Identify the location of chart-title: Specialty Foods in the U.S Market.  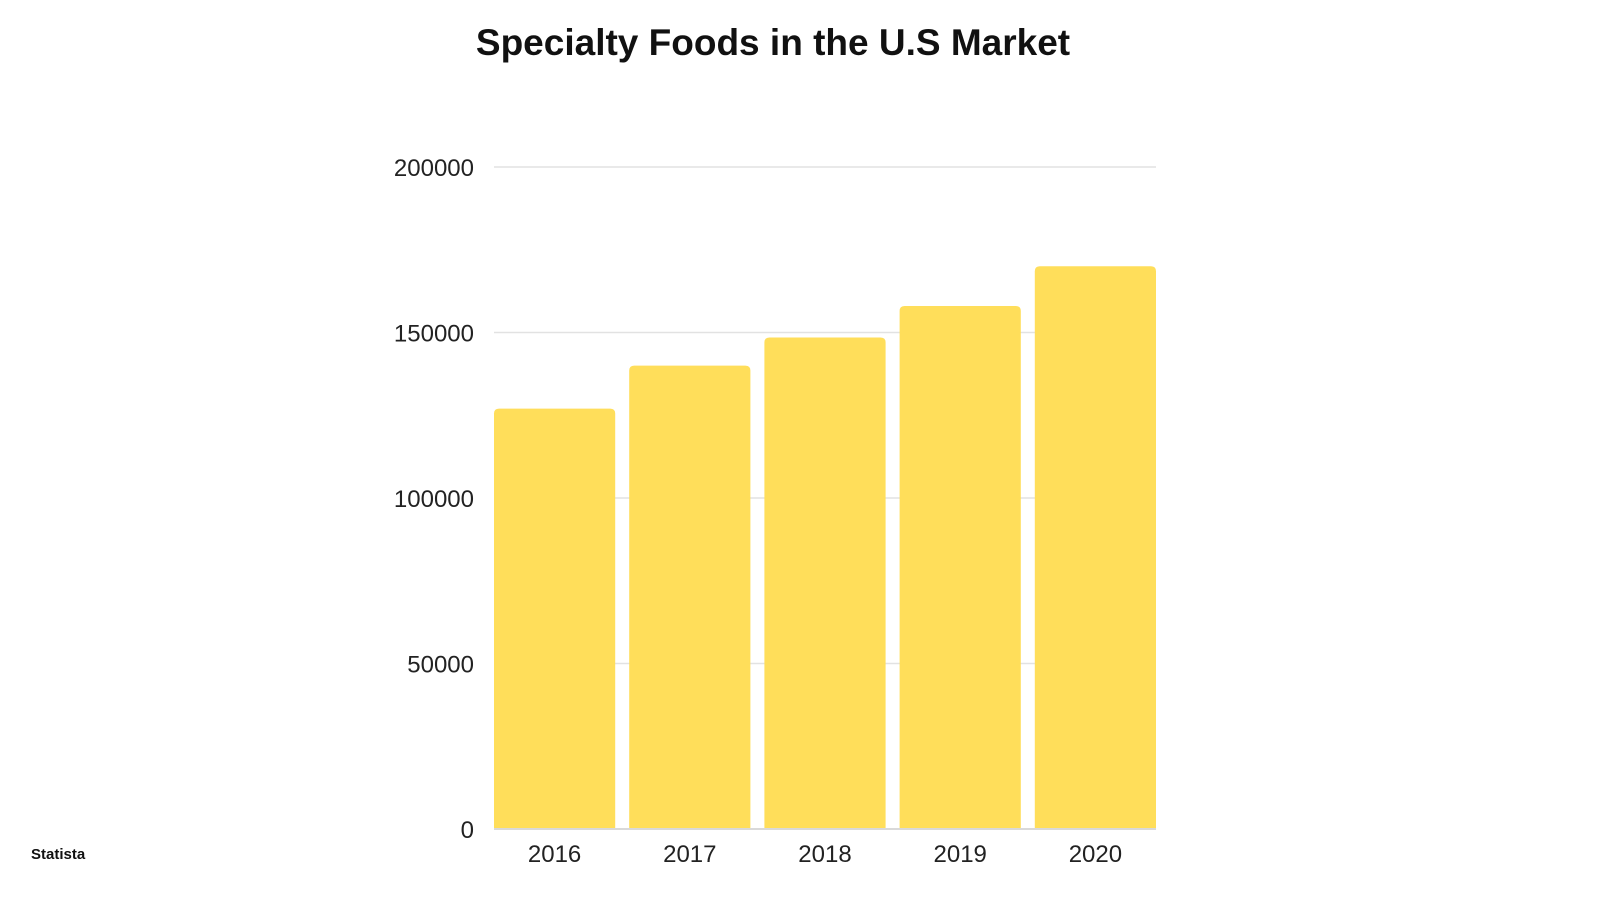
(773, 42).